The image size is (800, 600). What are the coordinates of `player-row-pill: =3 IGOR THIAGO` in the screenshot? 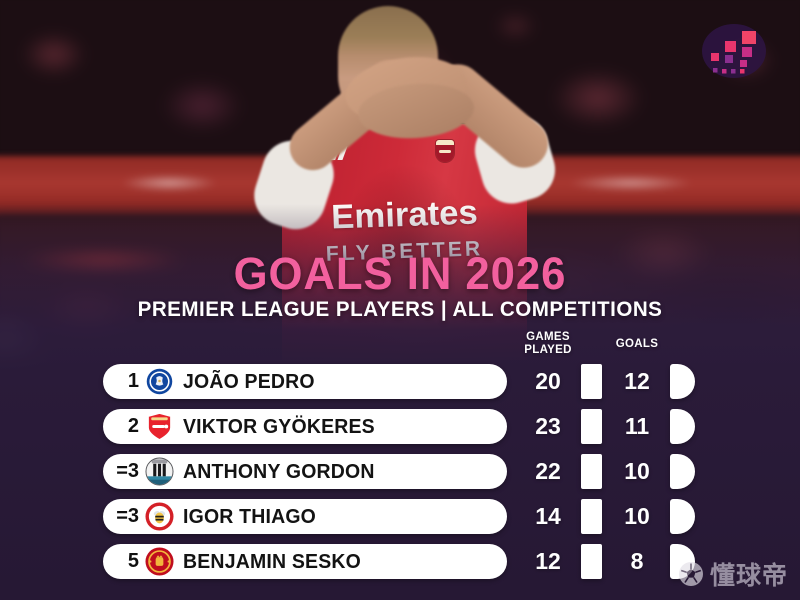 It's located at (305, 516).